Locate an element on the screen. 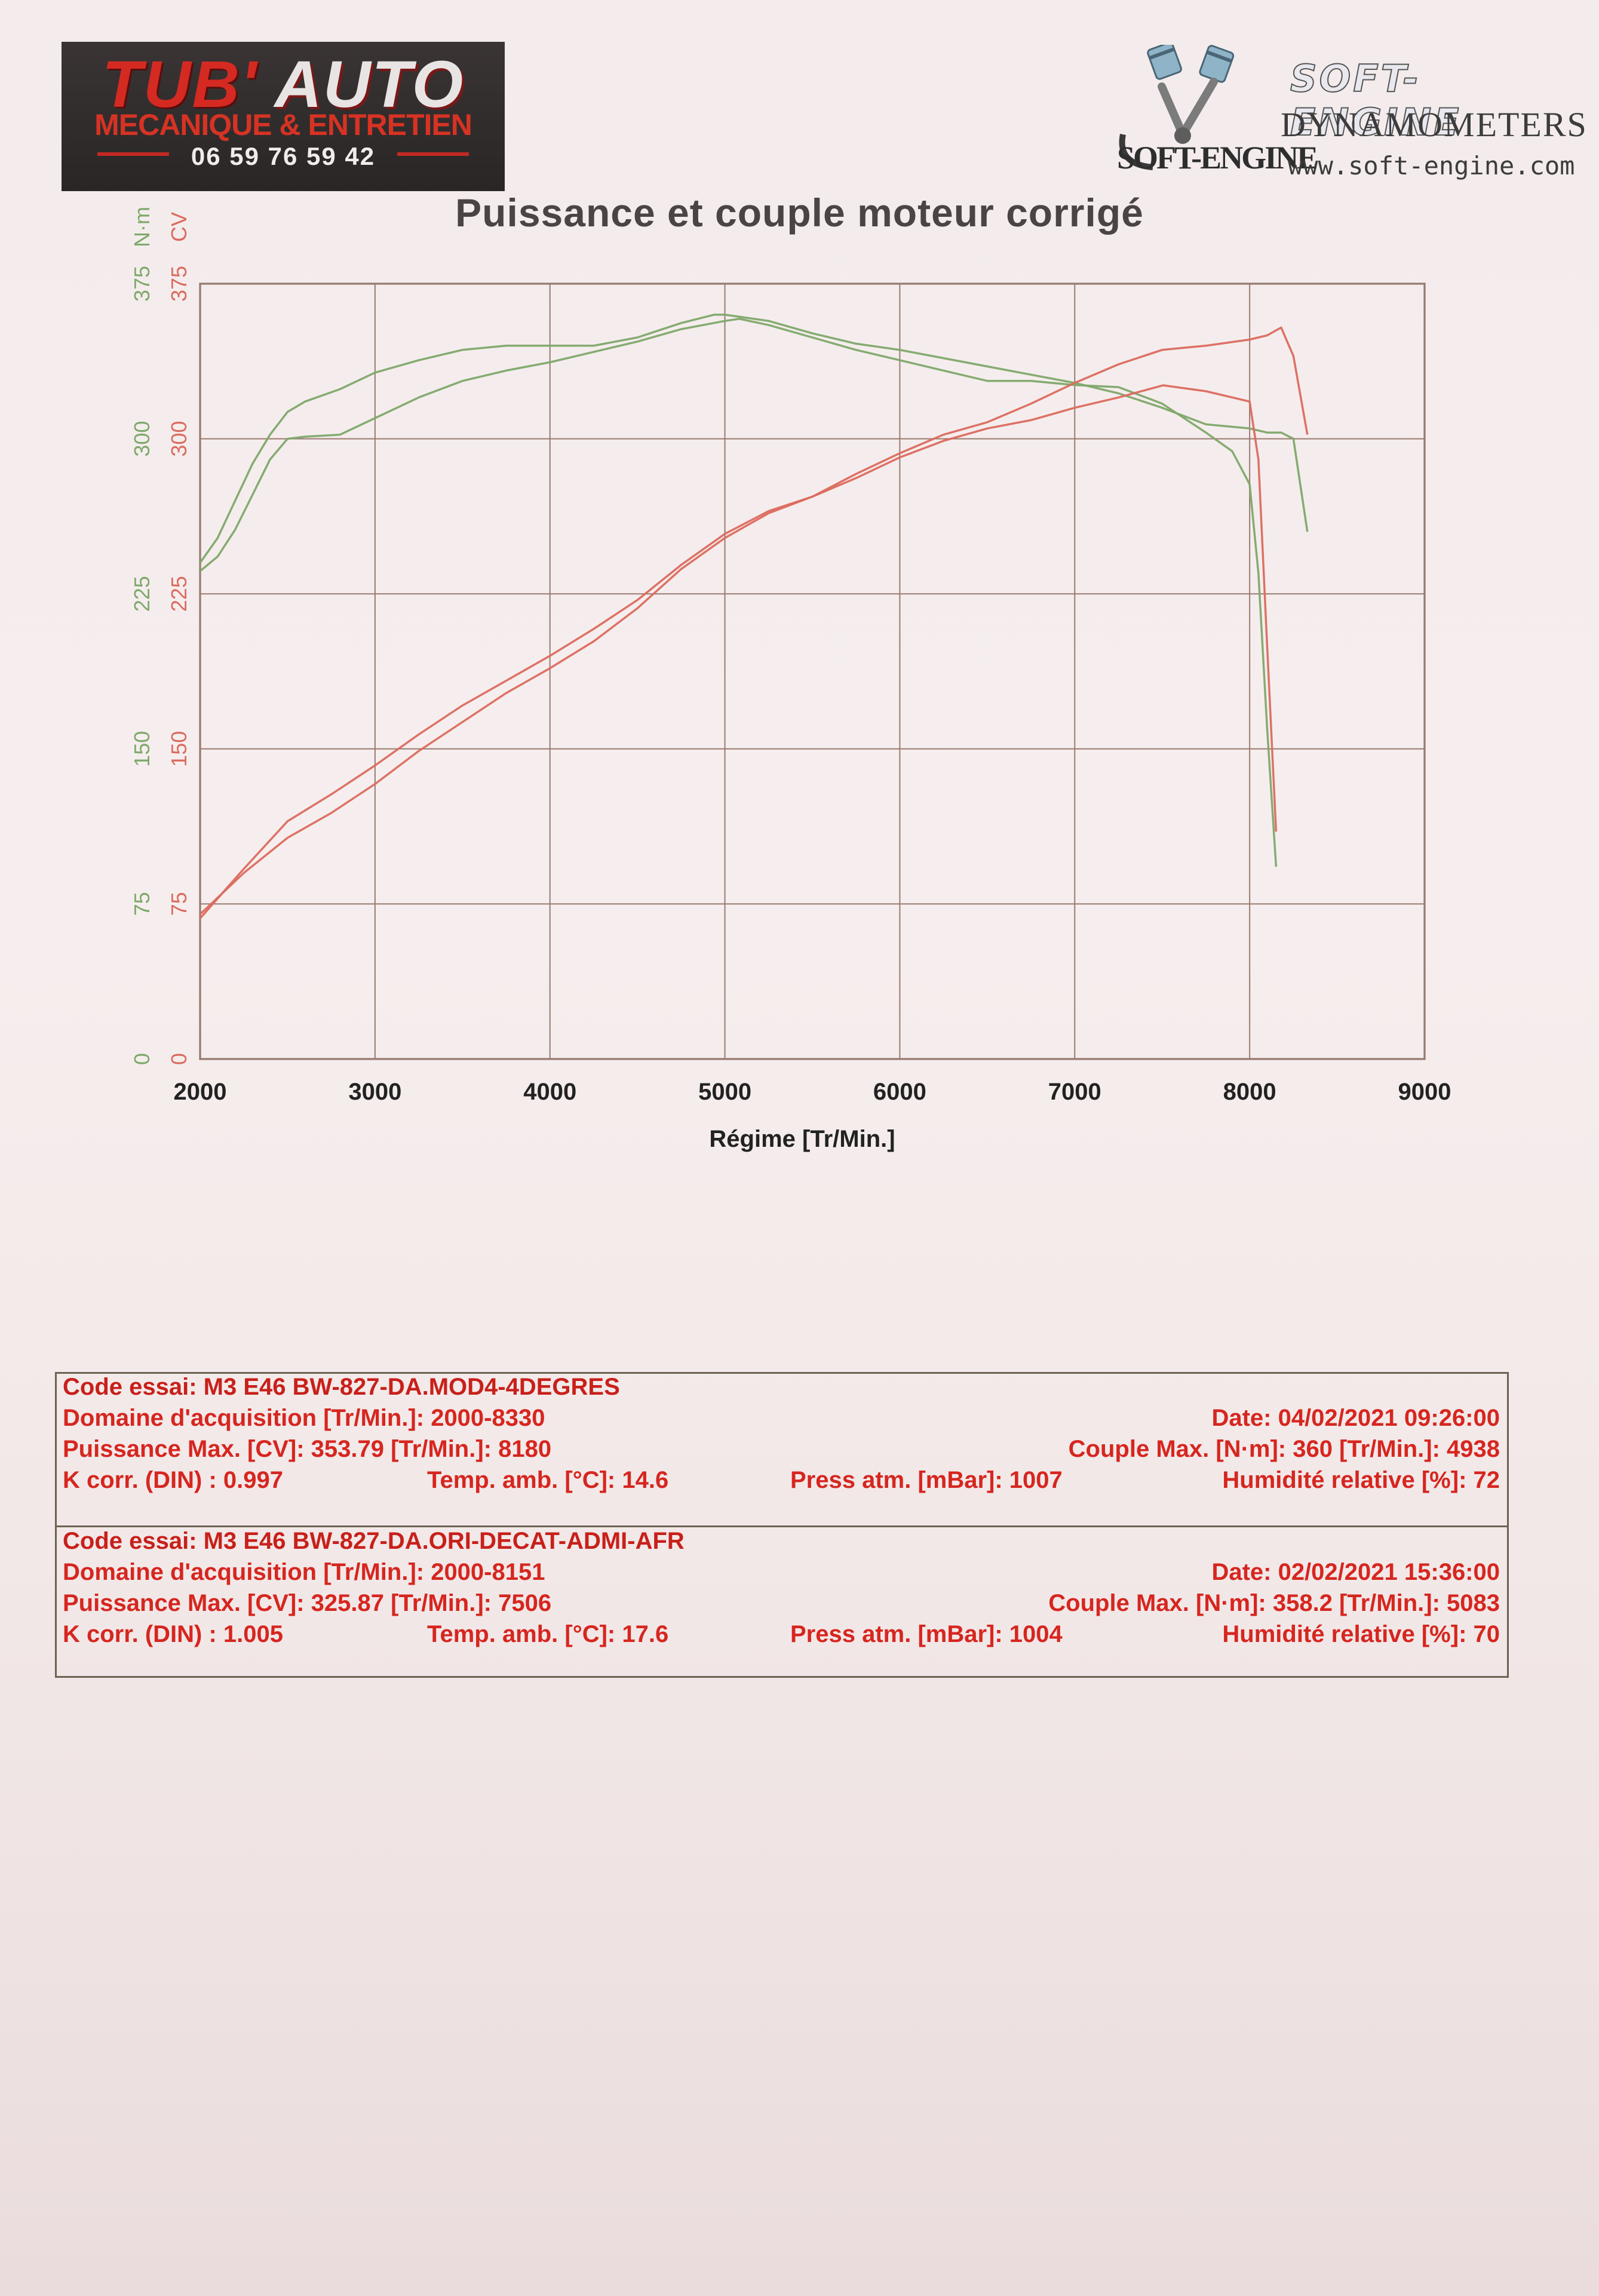  soft-engine-url: www.soft-engine.com is located at coordinates (1431, 165).